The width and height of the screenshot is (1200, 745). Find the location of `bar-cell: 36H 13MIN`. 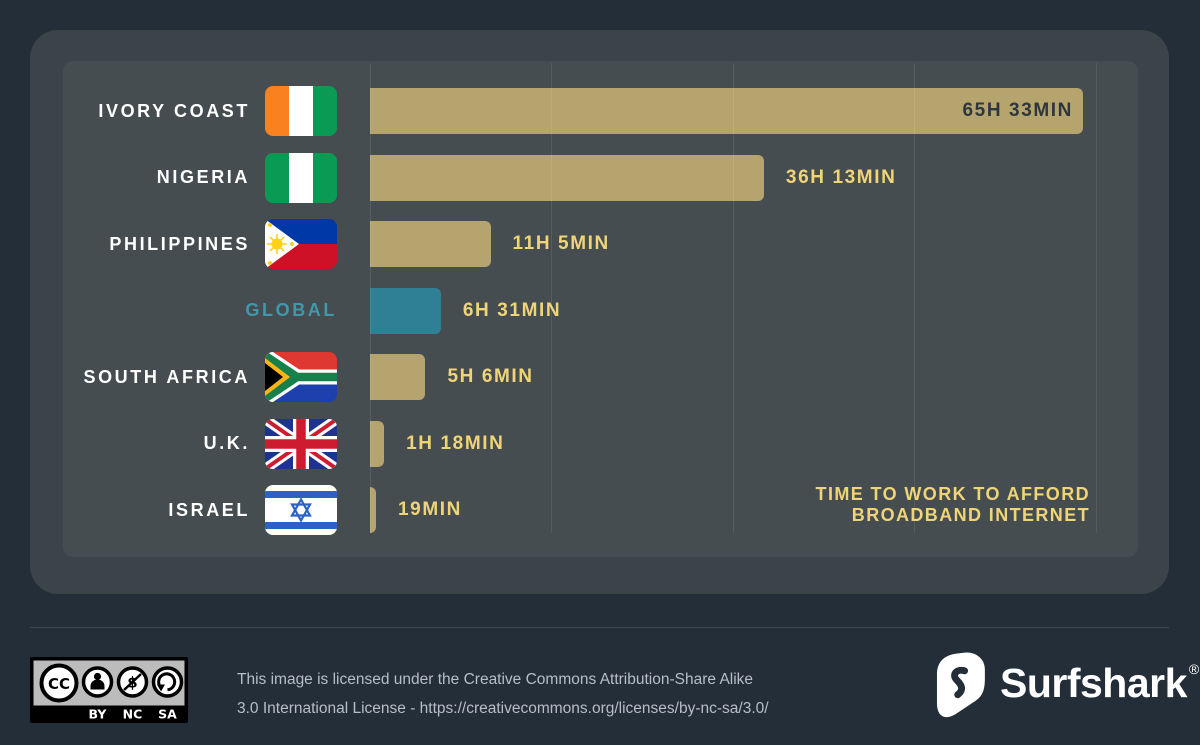

bar-cell: 36H 13MIN is located at coordinates (754, 177).